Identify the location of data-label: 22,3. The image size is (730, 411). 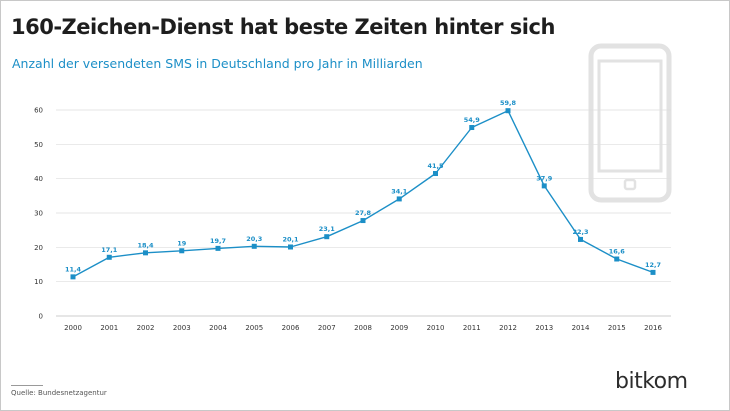
(580, 232).